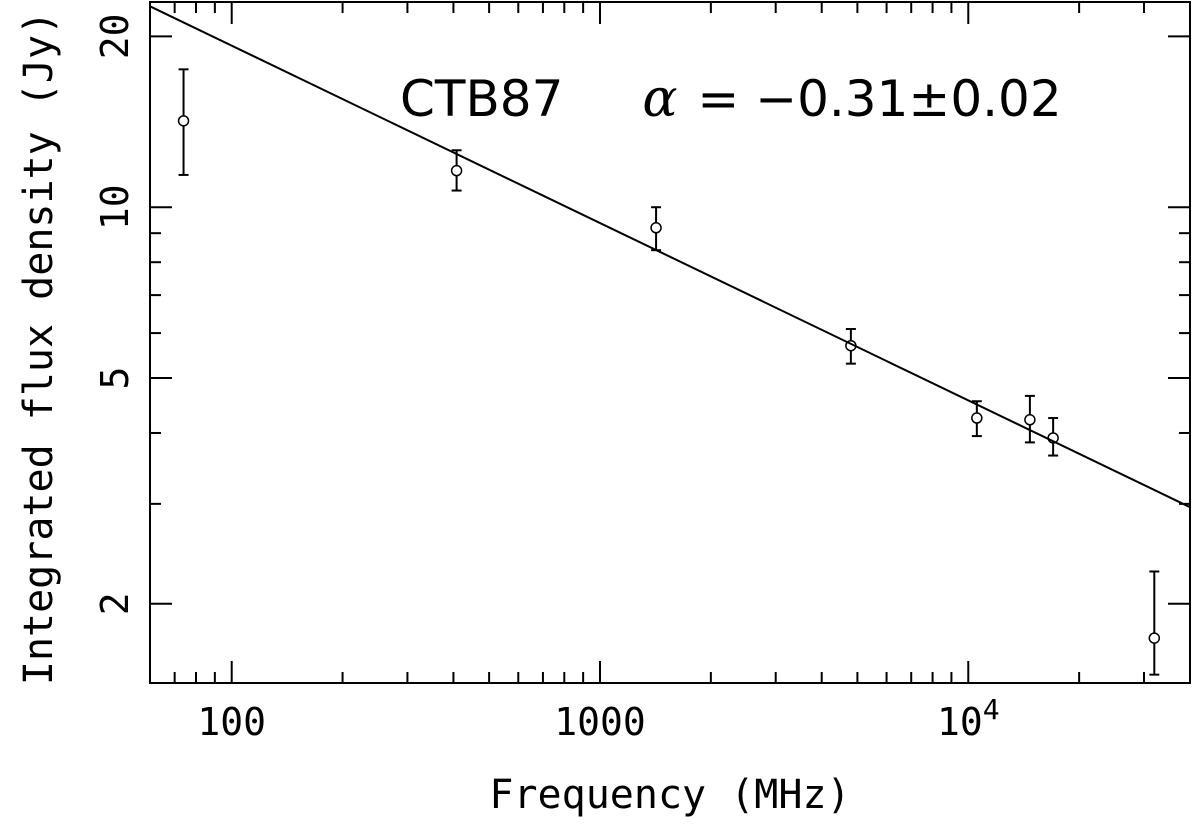 The width and height of the screenshot is (1200, 824). Describe the element at coordinates (115, 378) in the screenshot. I see `y-tick-label: 5` at that location.